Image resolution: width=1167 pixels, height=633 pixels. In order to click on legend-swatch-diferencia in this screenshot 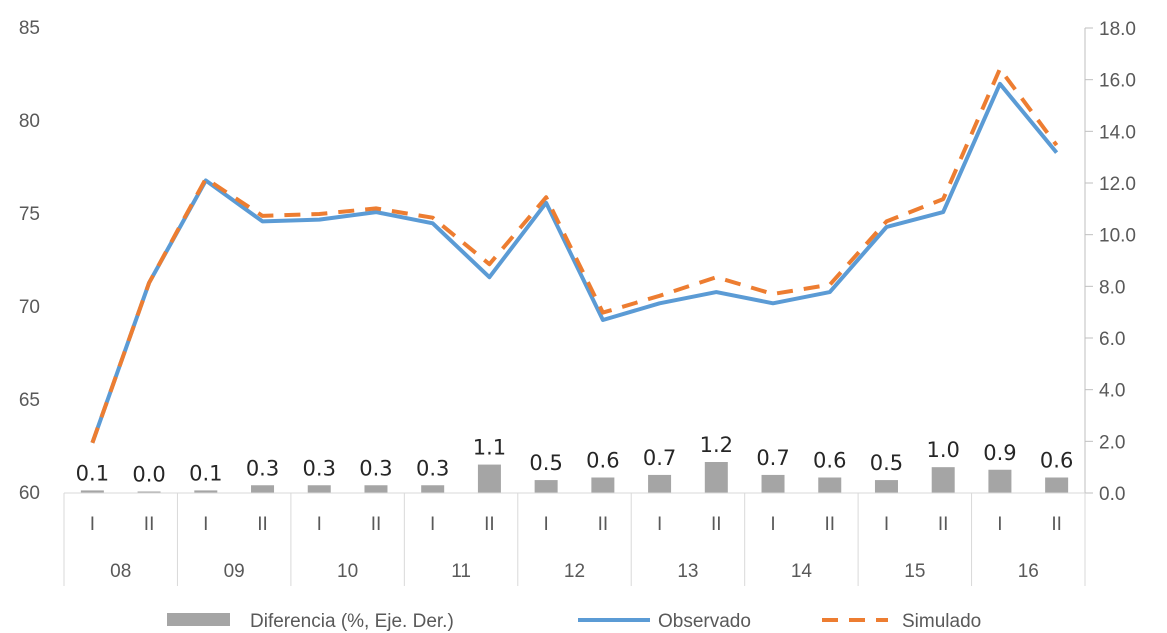, I will do `click(198, 619)`.